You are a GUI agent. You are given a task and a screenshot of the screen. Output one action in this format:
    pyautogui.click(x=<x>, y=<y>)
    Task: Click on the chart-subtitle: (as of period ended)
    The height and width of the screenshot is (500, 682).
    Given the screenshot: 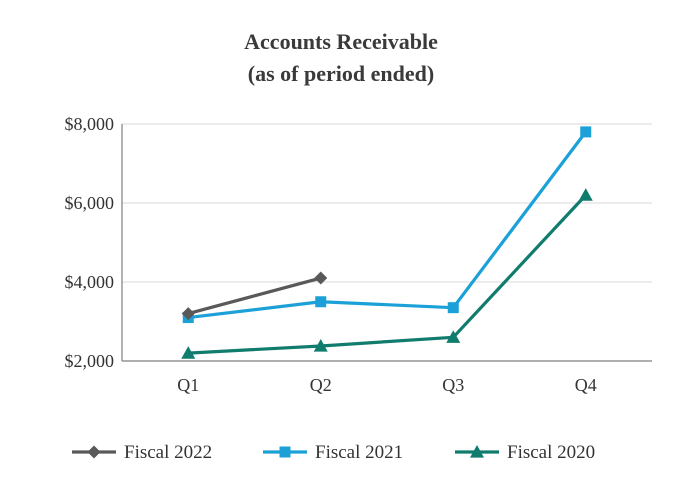 What is the action you would take?
    pyautogui.click(x=341, y=73)
    